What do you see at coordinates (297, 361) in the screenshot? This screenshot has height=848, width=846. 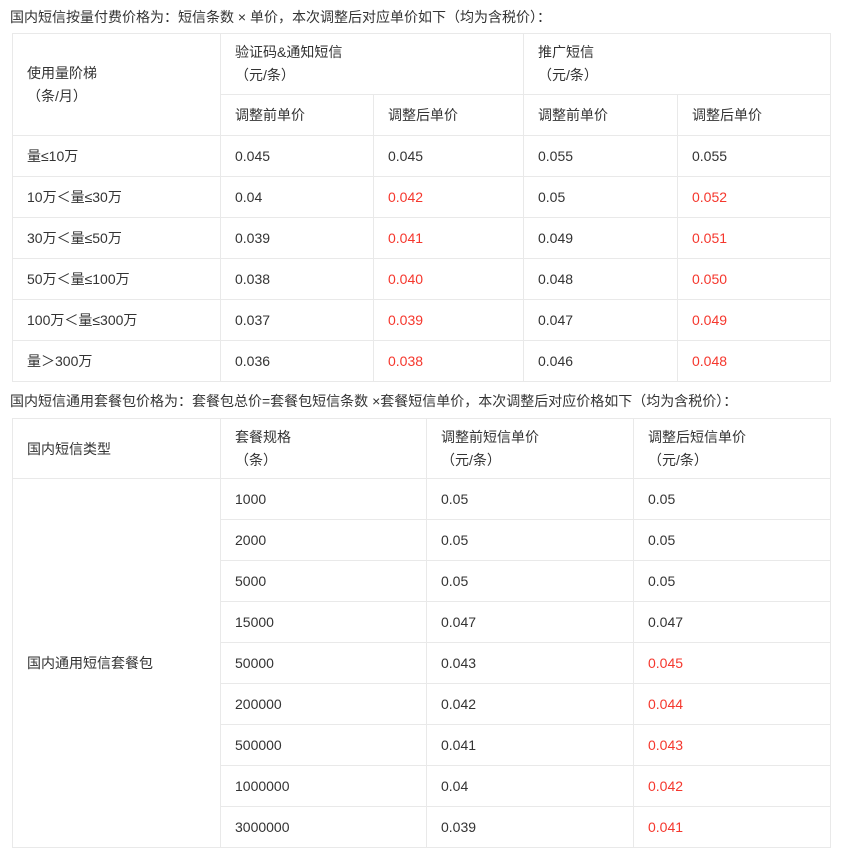 I see `price-cell: 0.036` at bounding box center [297, 361].